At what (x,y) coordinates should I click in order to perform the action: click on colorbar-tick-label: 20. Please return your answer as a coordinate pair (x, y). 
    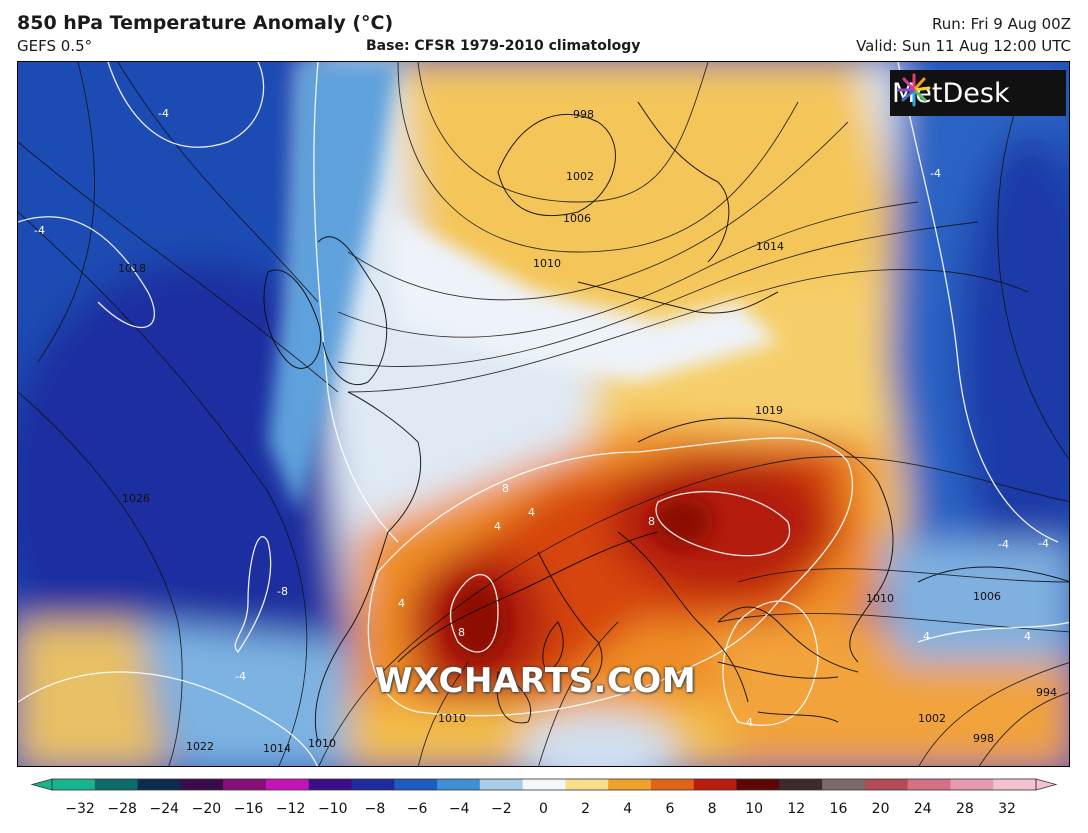
    Looking at the image, I should click on (881, 809).